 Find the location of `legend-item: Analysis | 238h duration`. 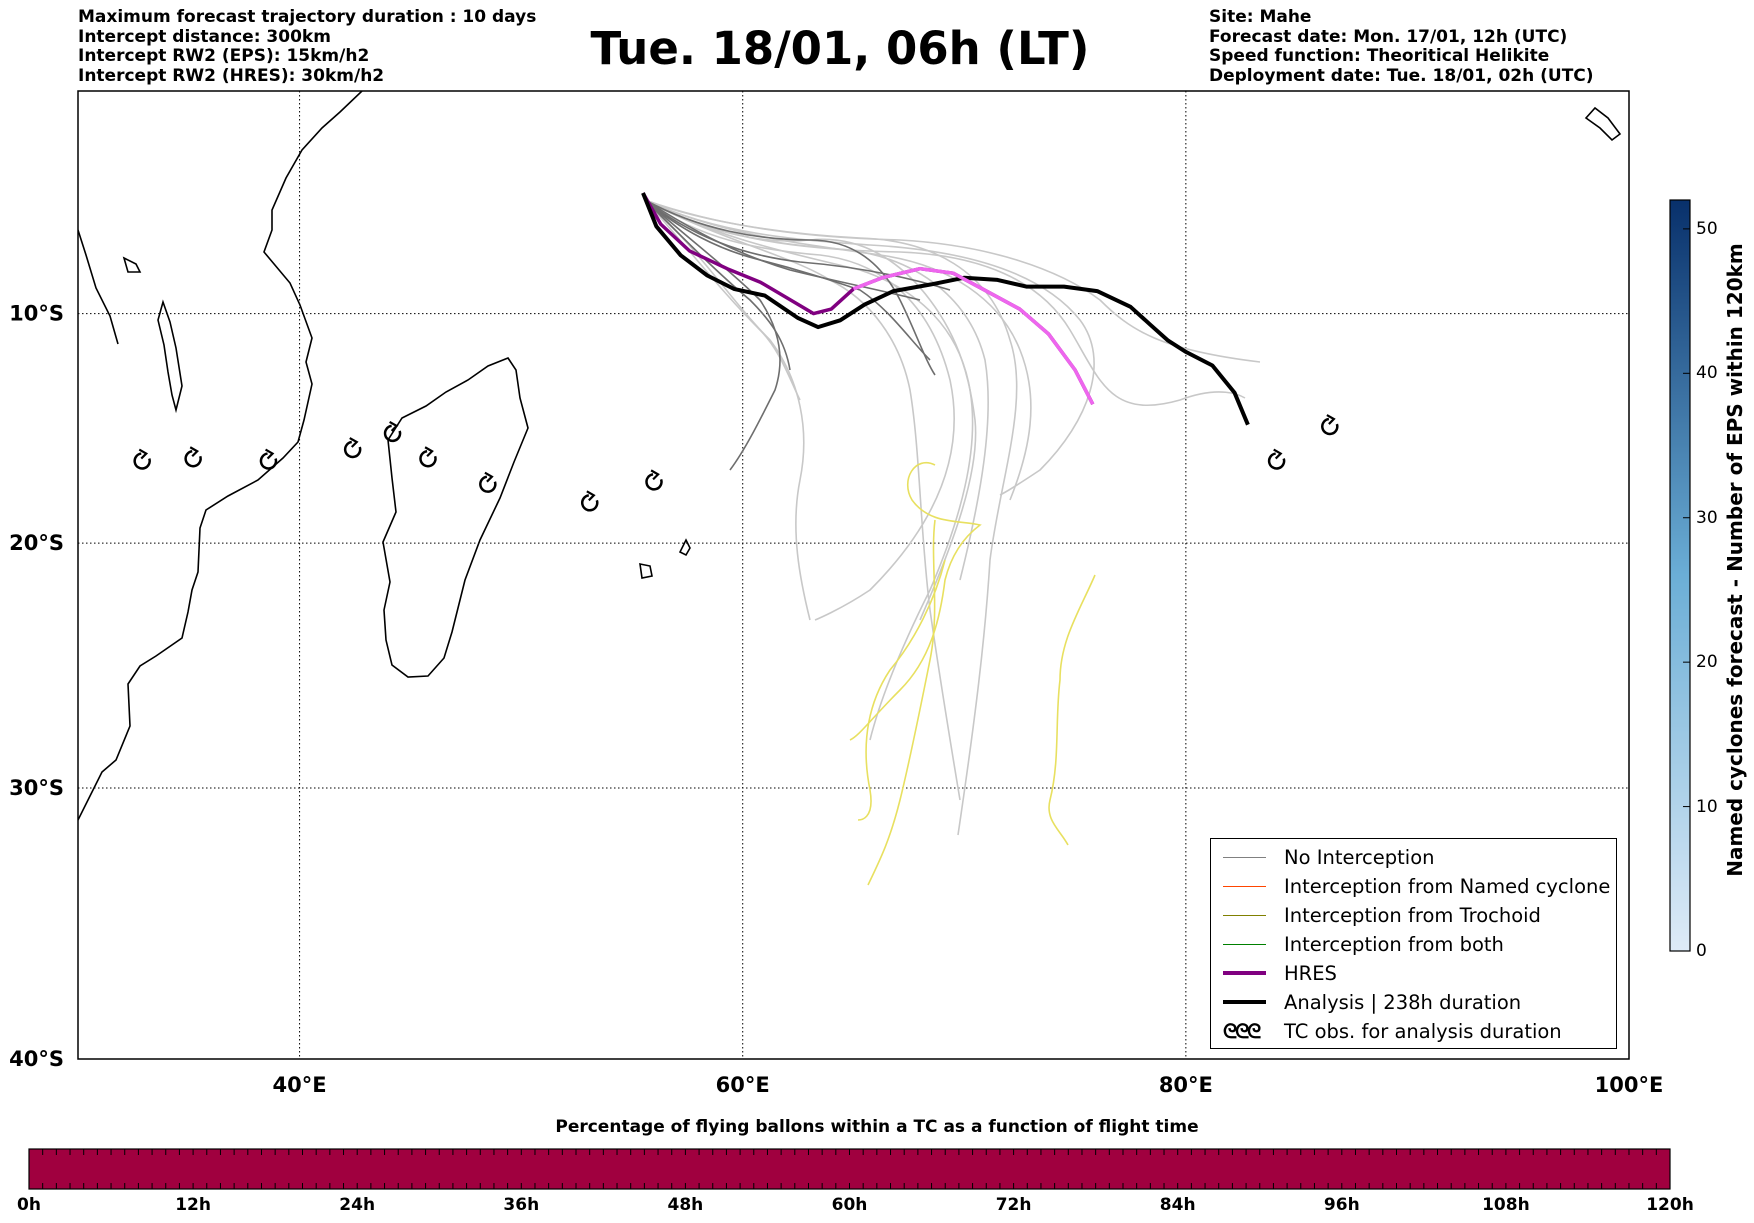

legend-item: Analysis | 238h duration is located at coordinates (1366, 1002).